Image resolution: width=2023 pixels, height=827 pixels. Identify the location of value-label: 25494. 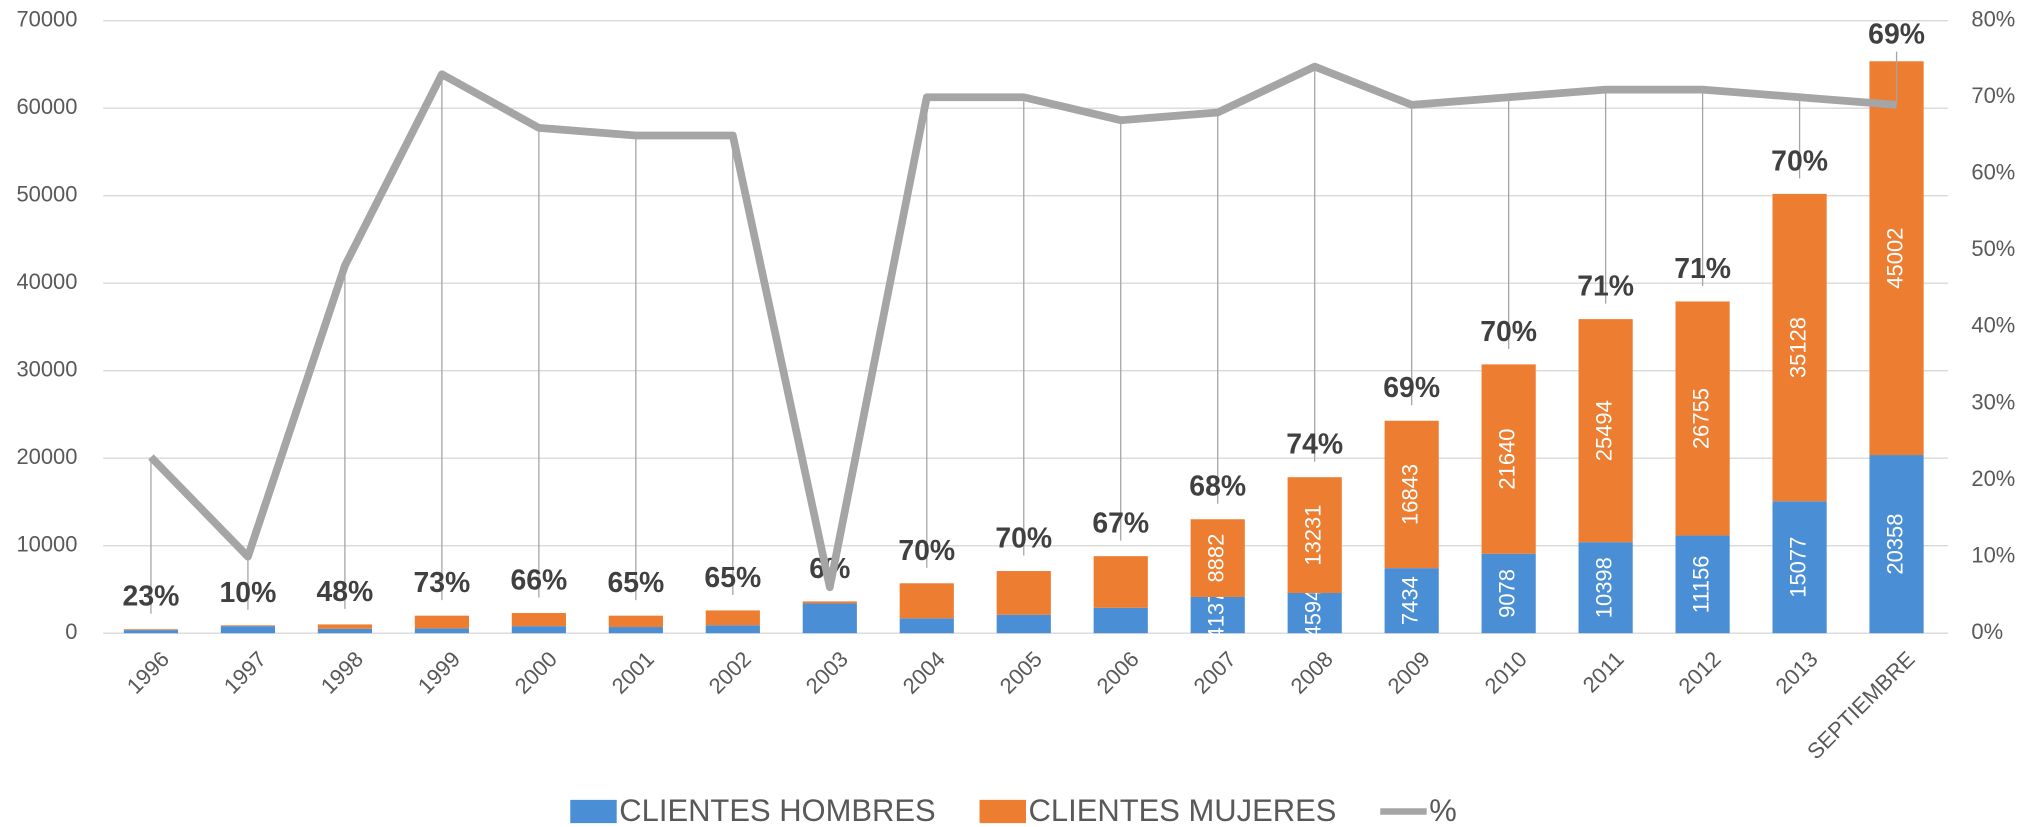
(1603, 430).